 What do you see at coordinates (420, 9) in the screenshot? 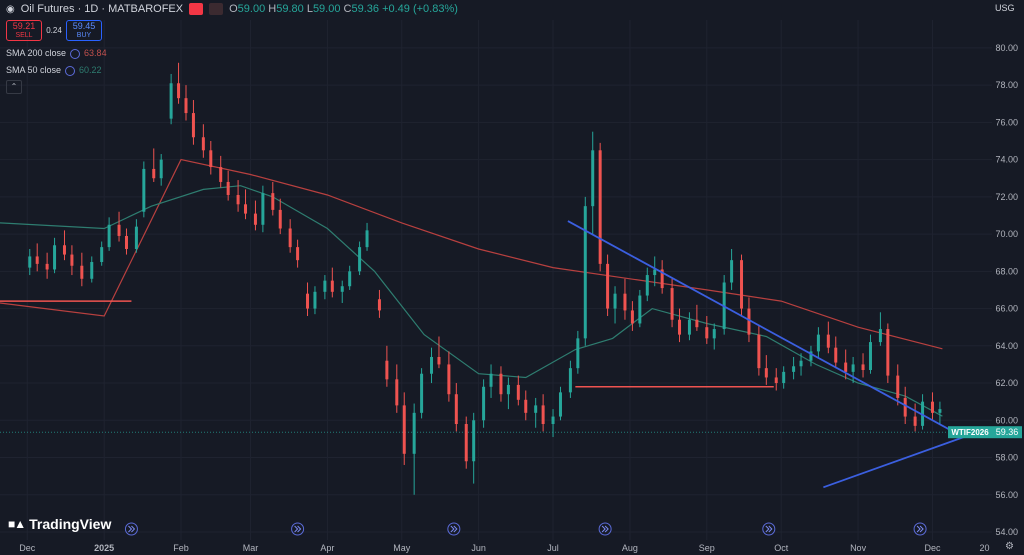
I see `change-value: +0.49 (+0.83%)` at bounding box center [420, 9].